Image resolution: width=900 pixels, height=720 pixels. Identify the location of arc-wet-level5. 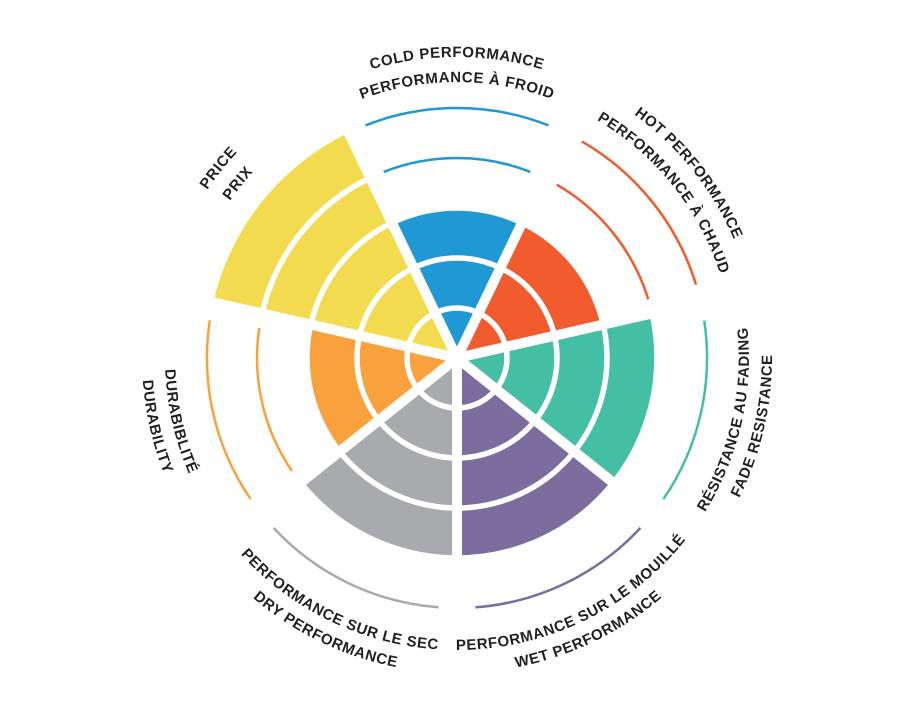
(558, 568).